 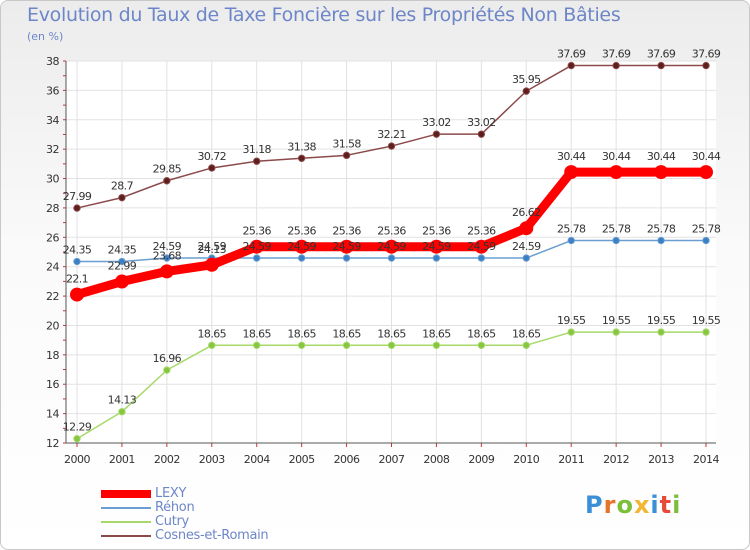 What do you see at coordinates (677, 505) in the screenshot?
I see `logo-letter: i` at bounding box center [677, 505].